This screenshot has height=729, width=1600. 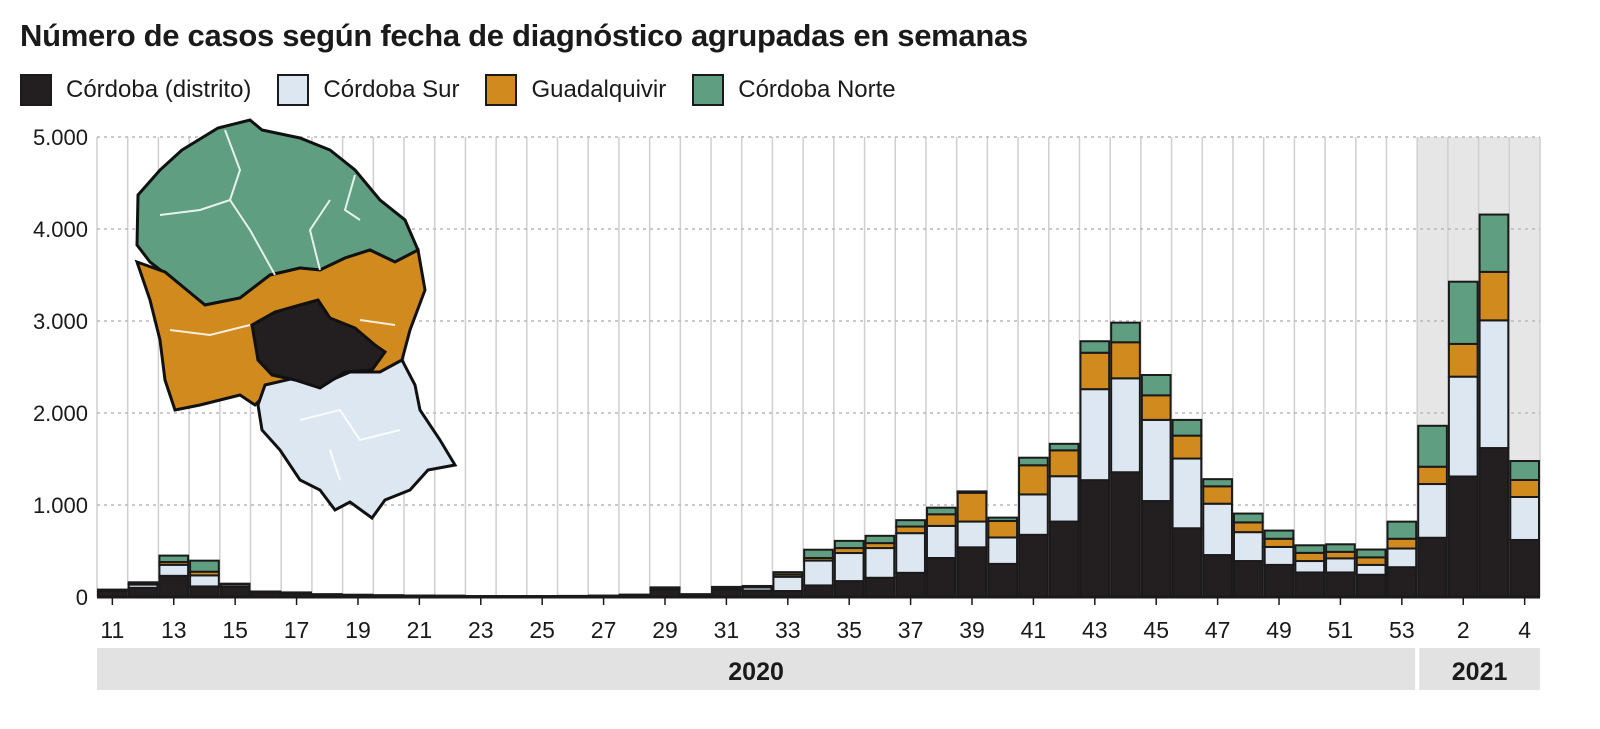 I want to click on x-tick-label: 15, so click(x=235, y=630).